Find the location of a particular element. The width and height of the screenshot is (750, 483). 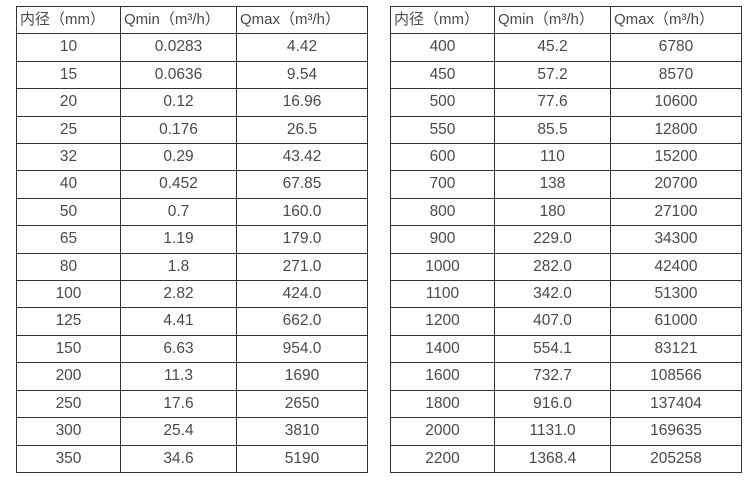

table-cell: 61000 is located at coordinates (676, 321).